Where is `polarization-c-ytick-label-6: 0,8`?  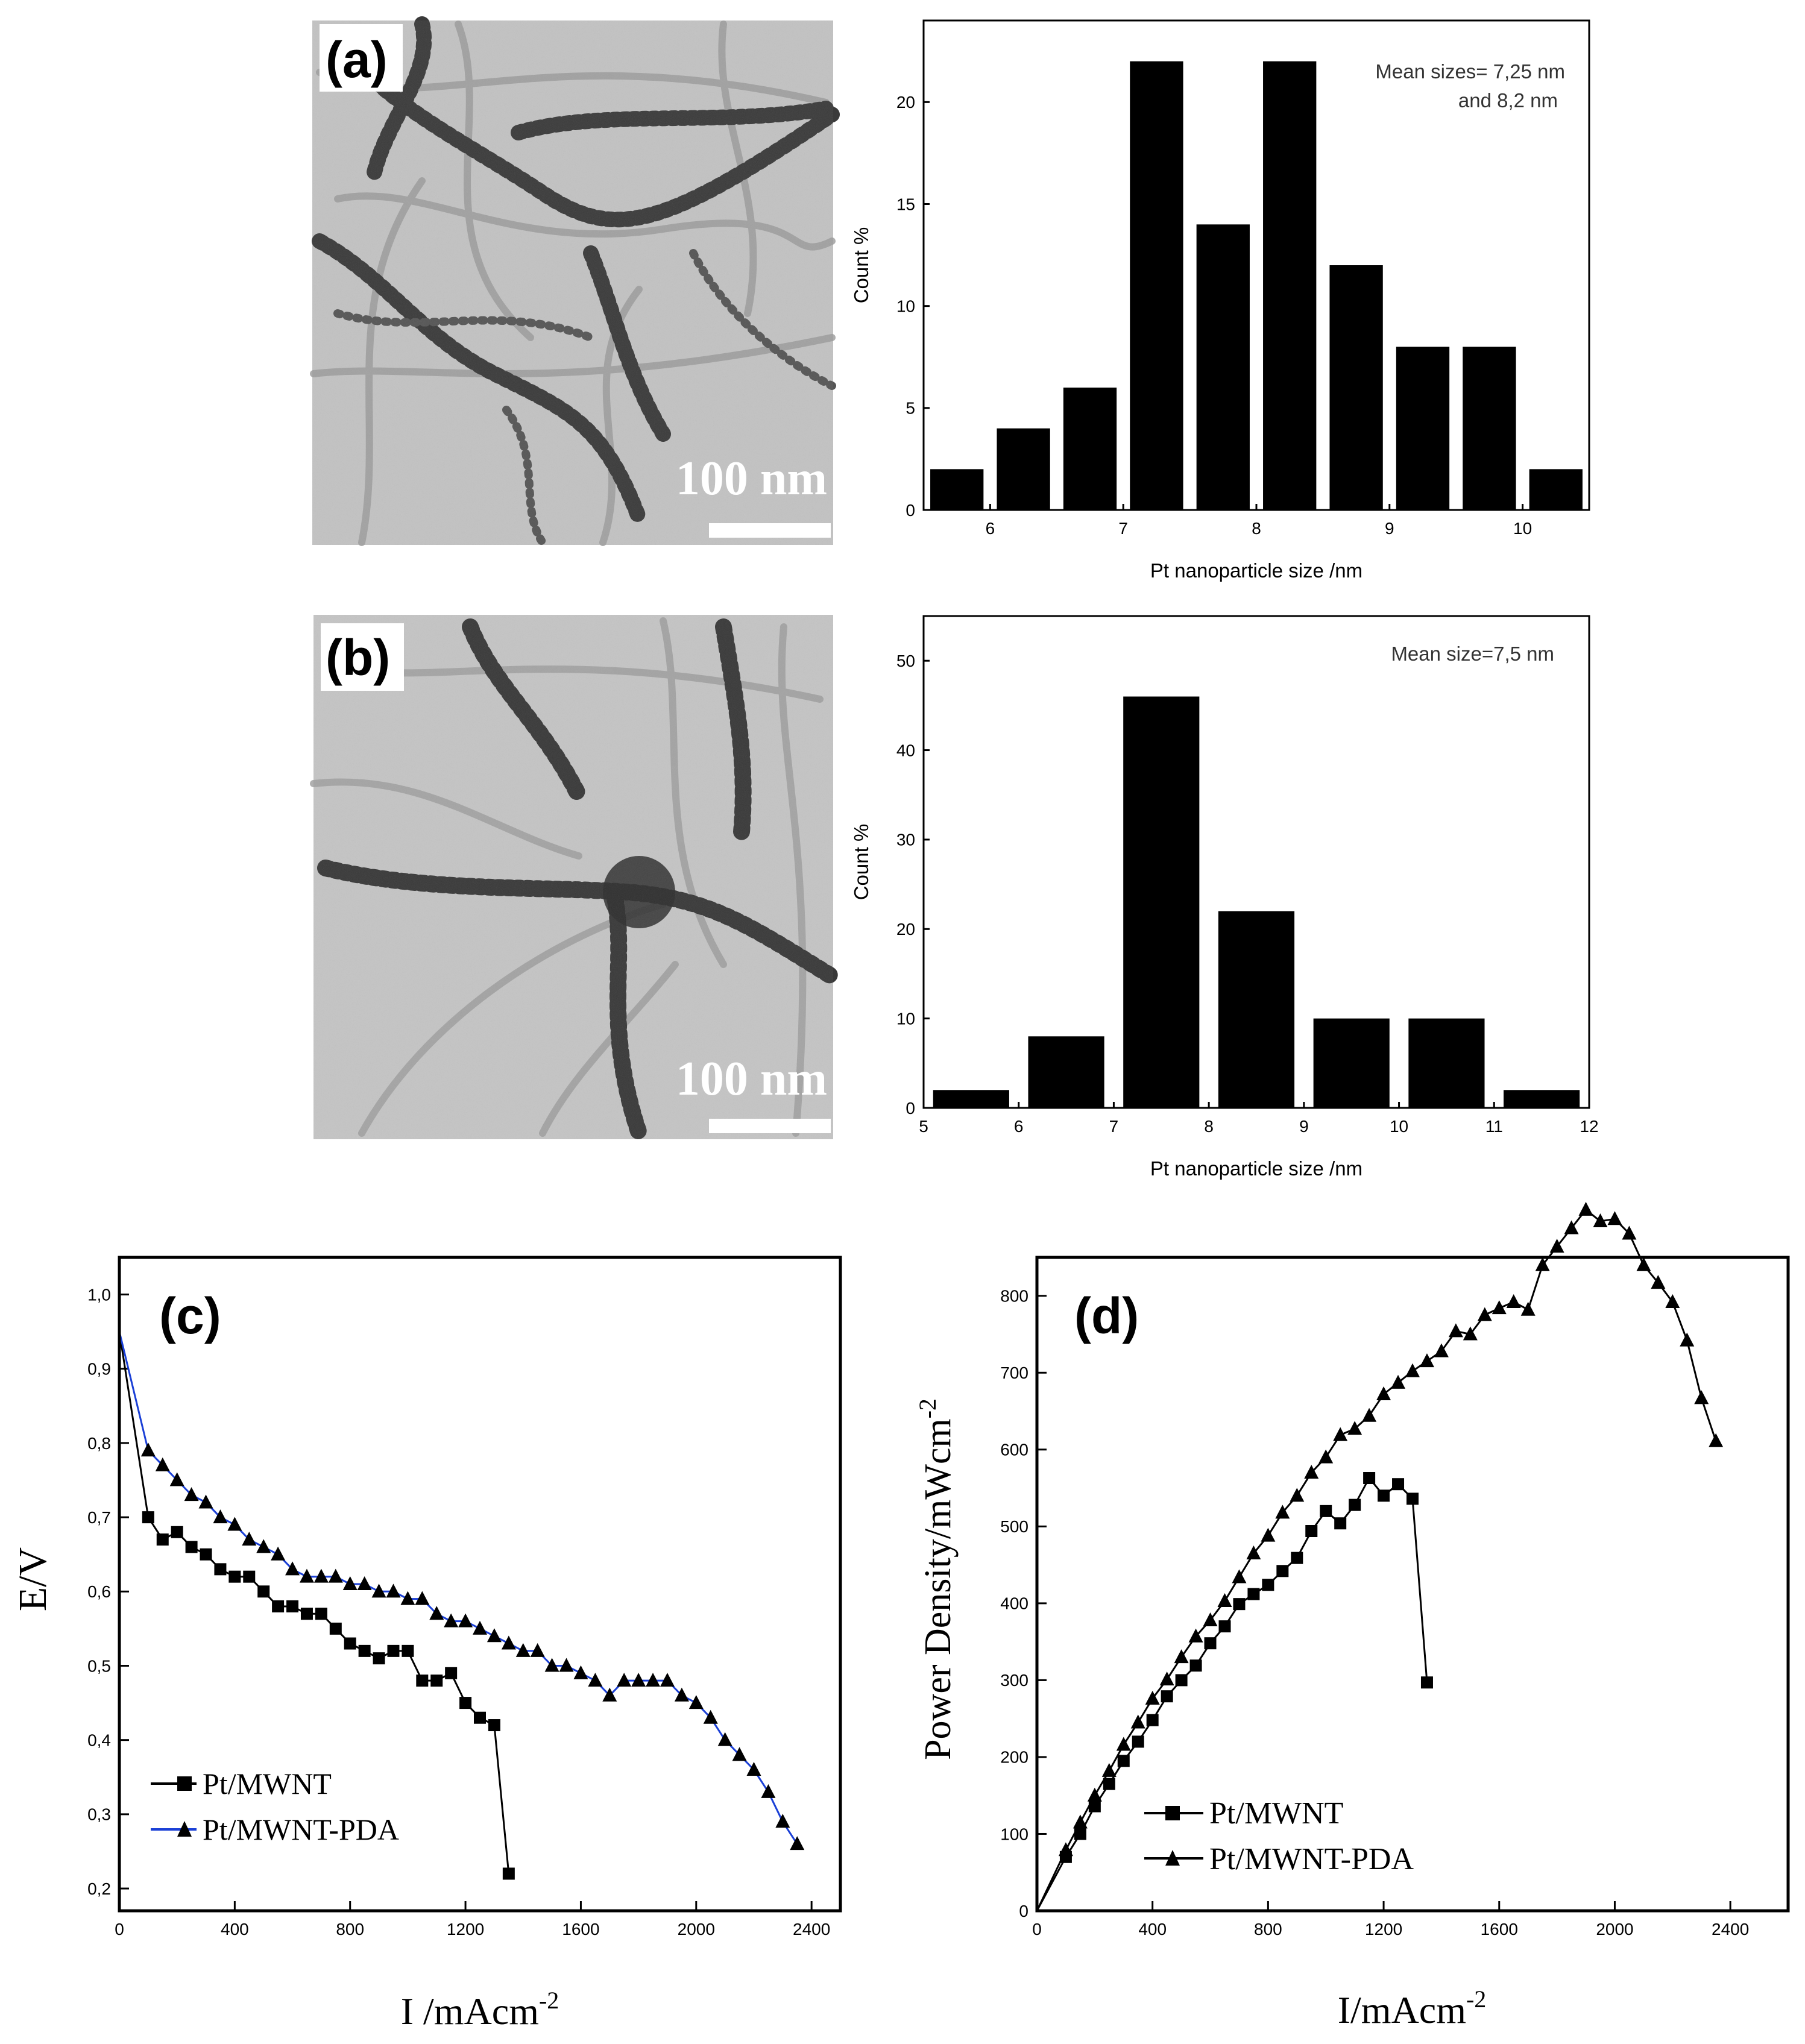 polarization-c-ytick-label-6: 0,8 is located at coordinates (99, 1443).